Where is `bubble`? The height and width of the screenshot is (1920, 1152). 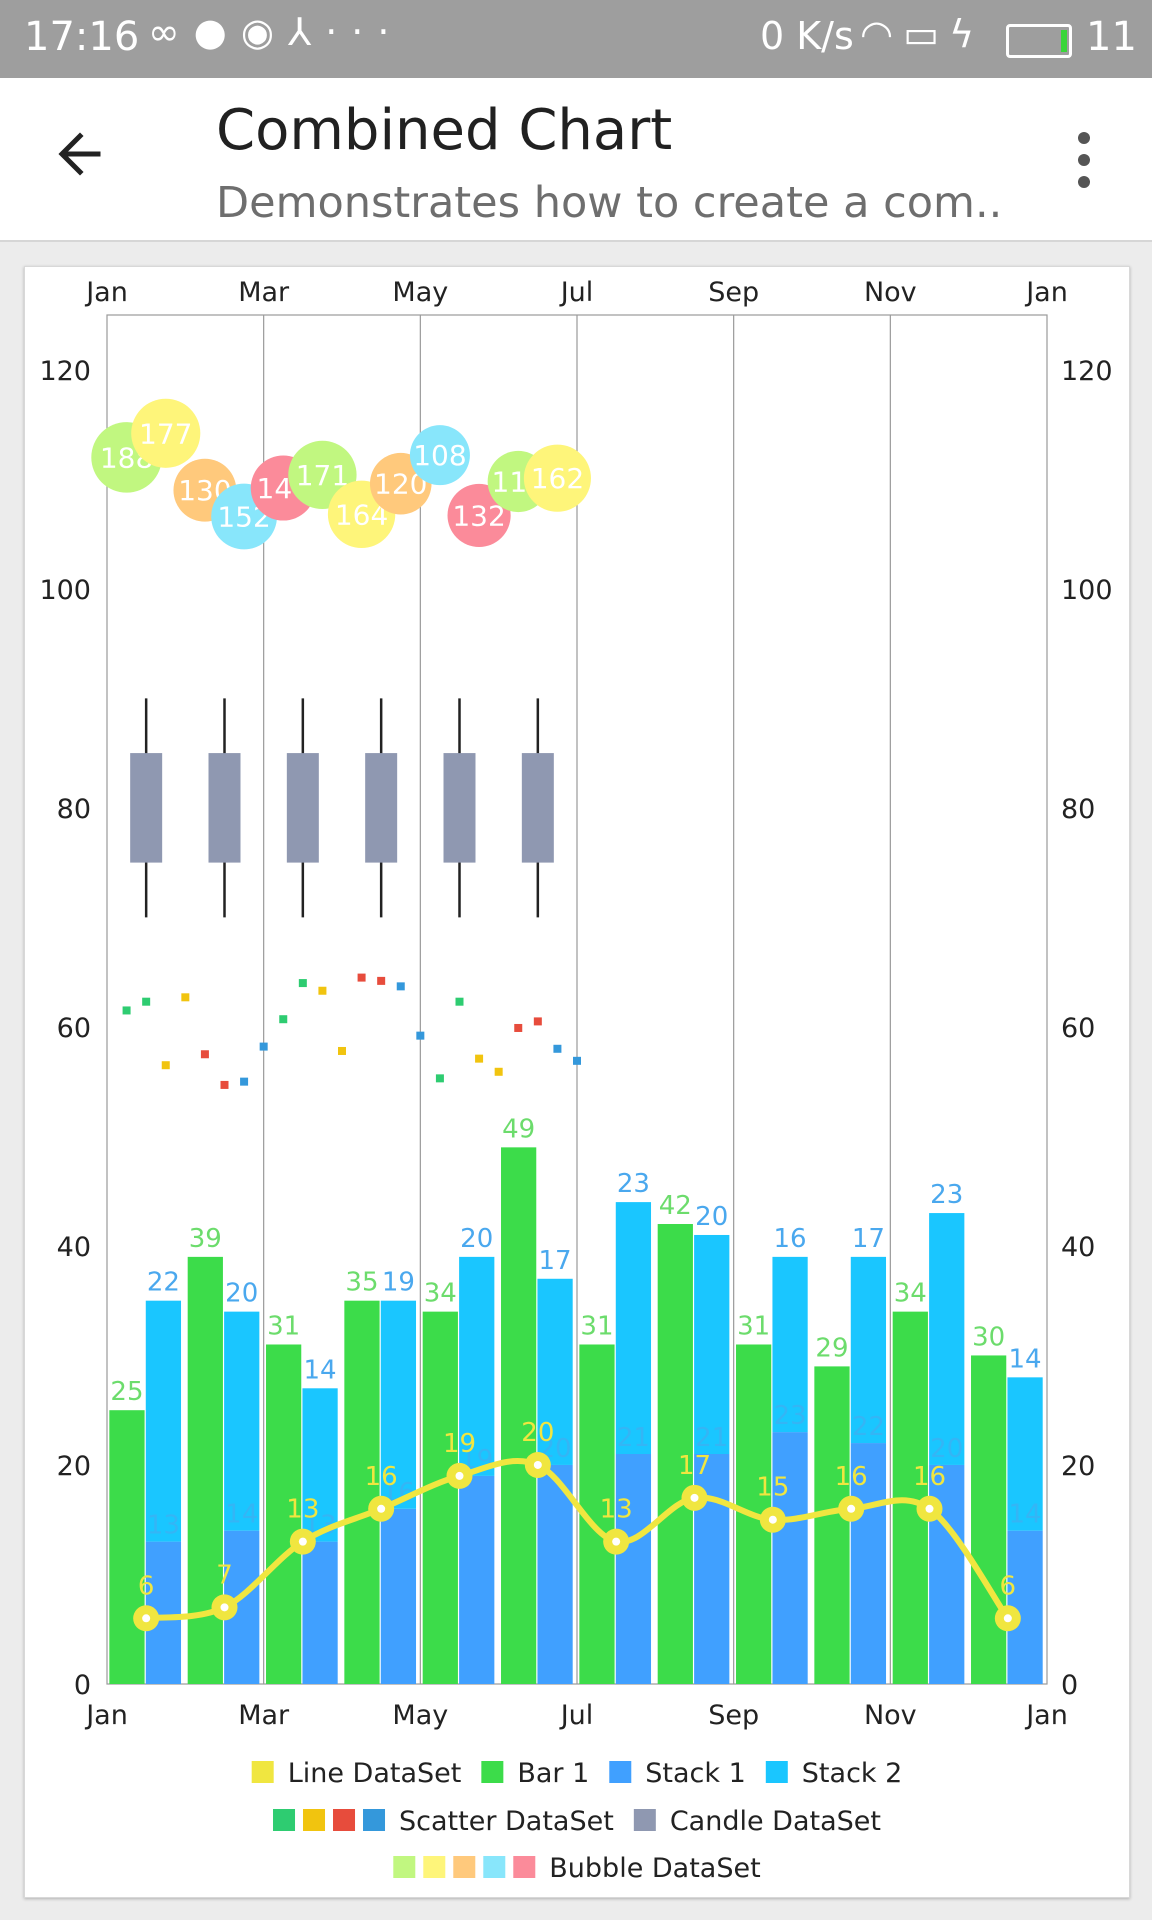 bubble is located at coordinates (557, 478).